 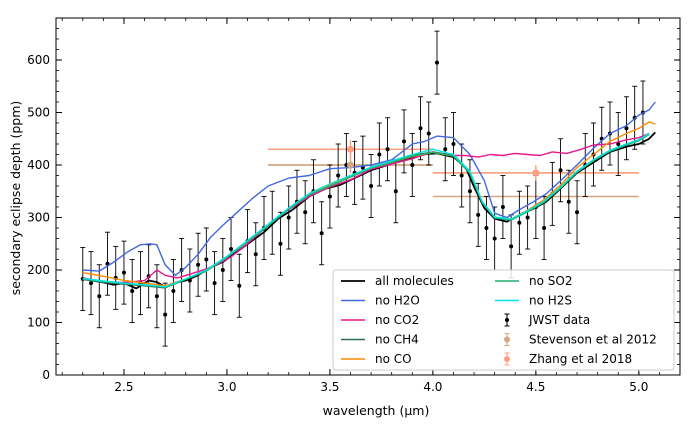 What do you see at coordinates (123, 387) in the screenshot?
I see `x-tick-label: 2.5` at bounding box center [123, 387].